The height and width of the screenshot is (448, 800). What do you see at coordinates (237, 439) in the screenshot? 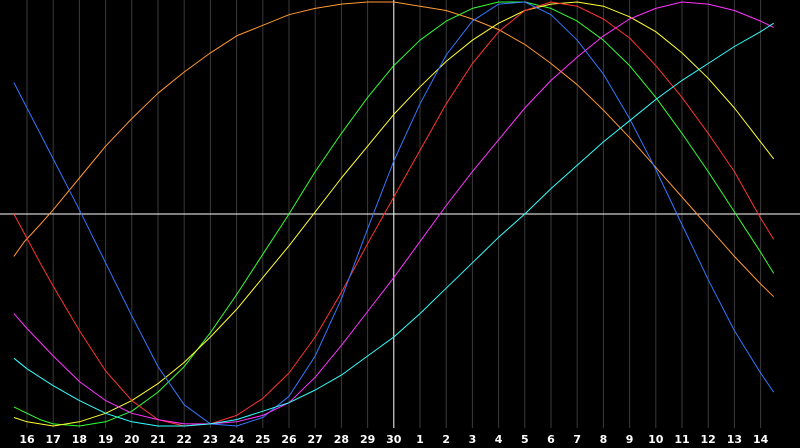
I see `x-tick-label-24: 24` at bounding box center [237, 439].